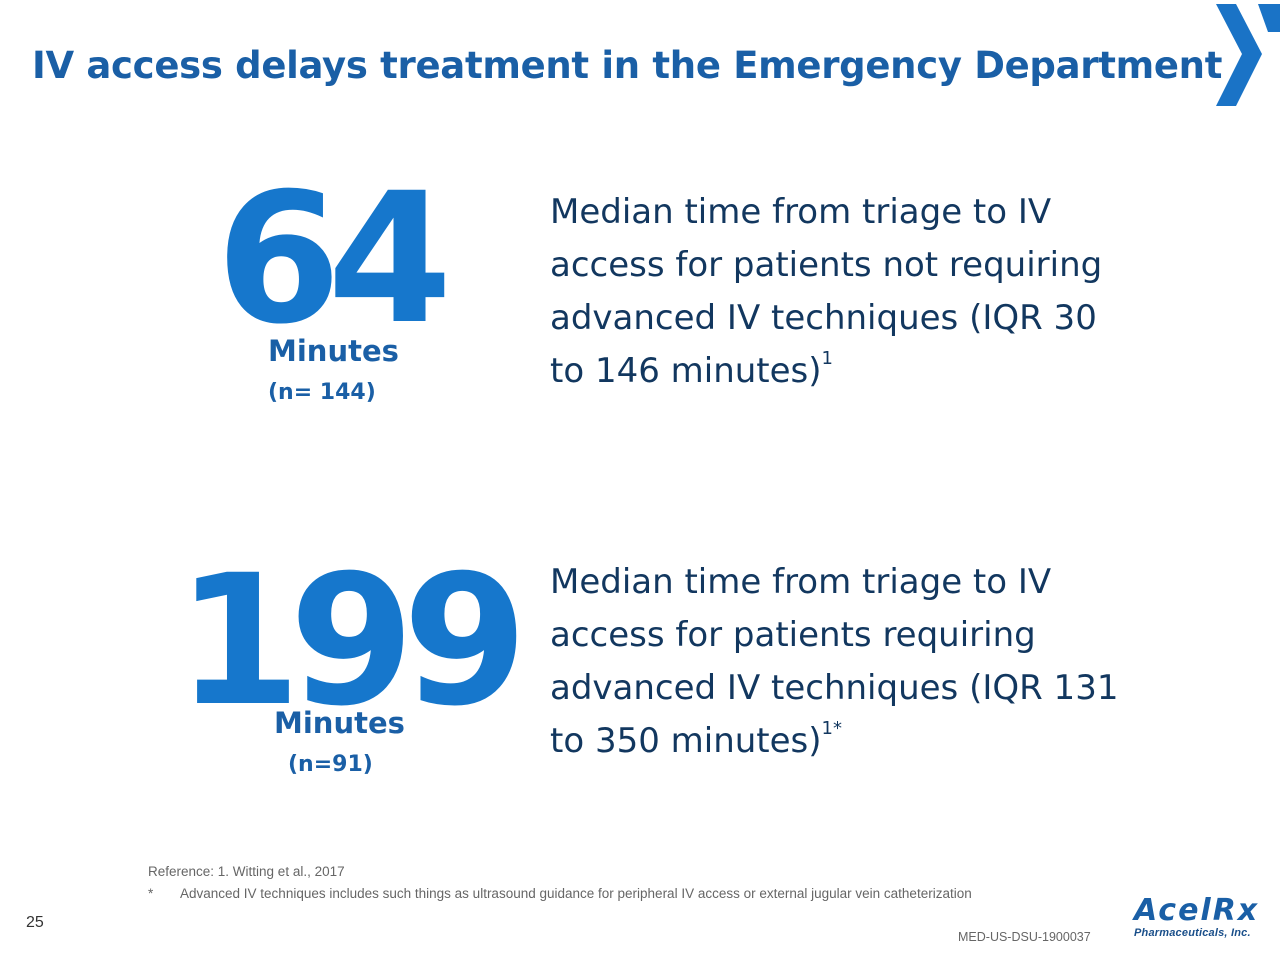 The width and height of the screenshot is (1280, 960). What do you see at coordinates (1024, 937) in the screenshot?
I see `document-code: MED-US-DSU-1900037` at bounding box center [1024, 937].